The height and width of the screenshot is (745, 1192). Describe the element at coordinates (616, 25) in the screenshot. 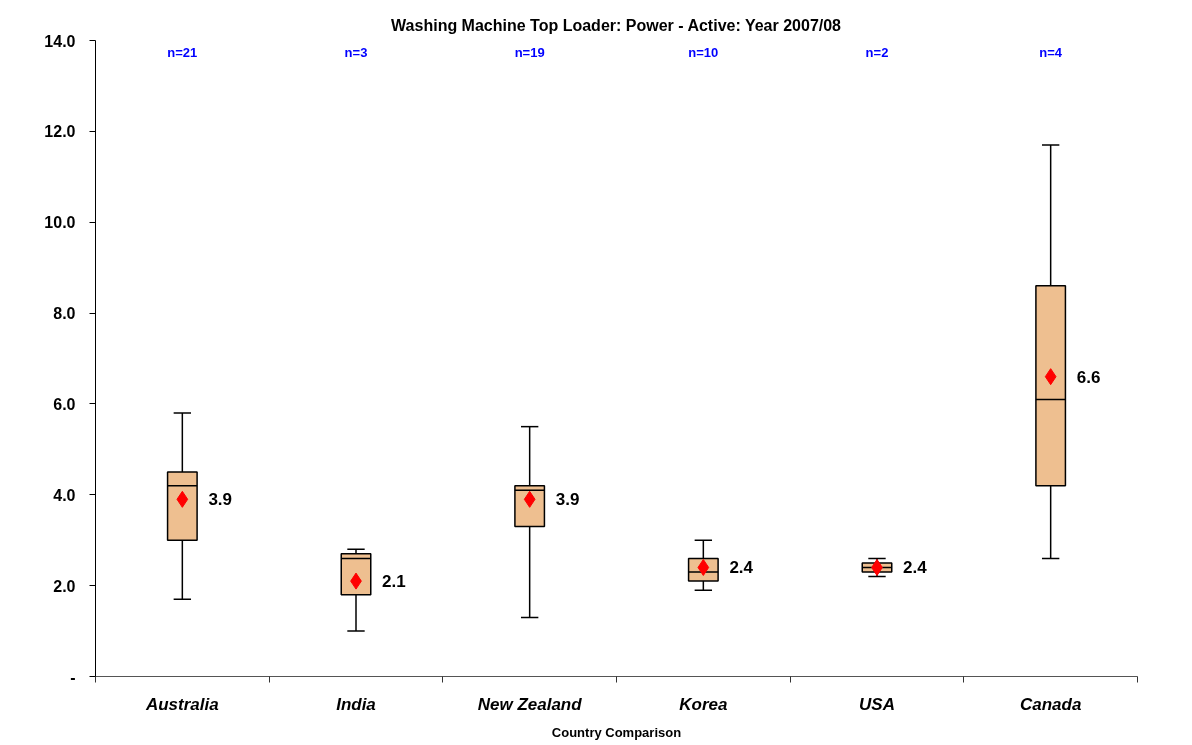

I see `chart-title: Washing Machine Top Loader: Power - Active: Year 2007/08` at that location.